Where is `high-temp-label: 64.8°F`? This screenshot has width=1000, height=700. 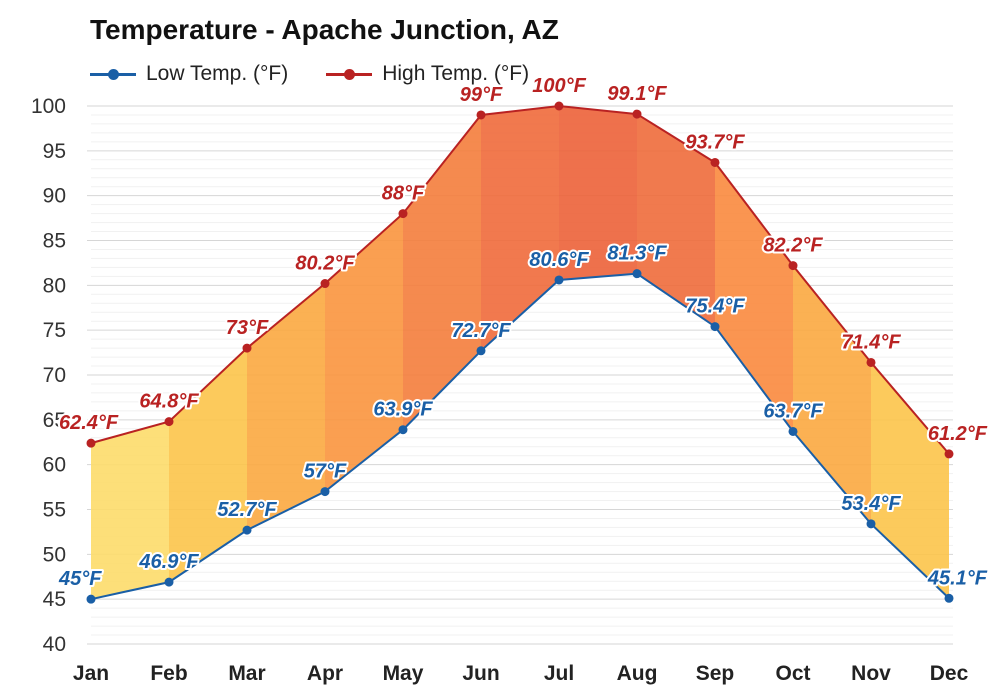
high-temp-label: 64.8°F is located at coordinates (169, 402).